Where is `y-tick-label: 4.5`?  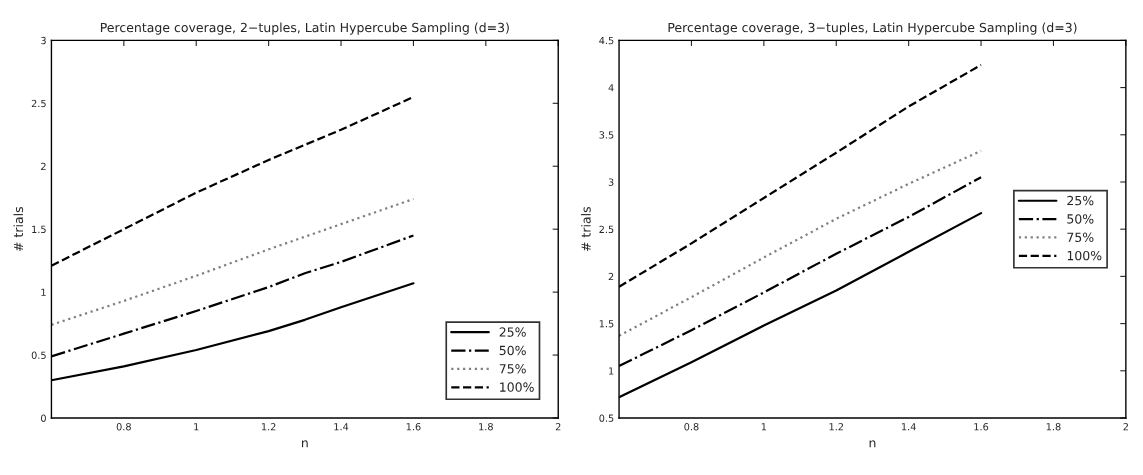
y-tick-label: 4.5 is located at coordinates (606, 40).